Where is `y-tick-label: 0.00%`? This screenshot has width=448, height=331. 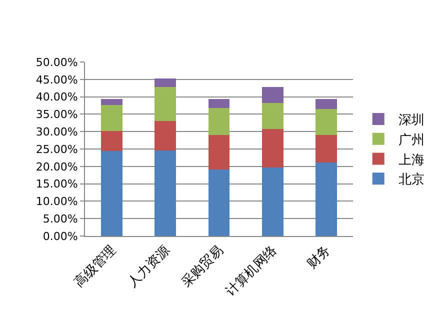
y-tick-label: 0.00% is located at coordinates (60, 236).